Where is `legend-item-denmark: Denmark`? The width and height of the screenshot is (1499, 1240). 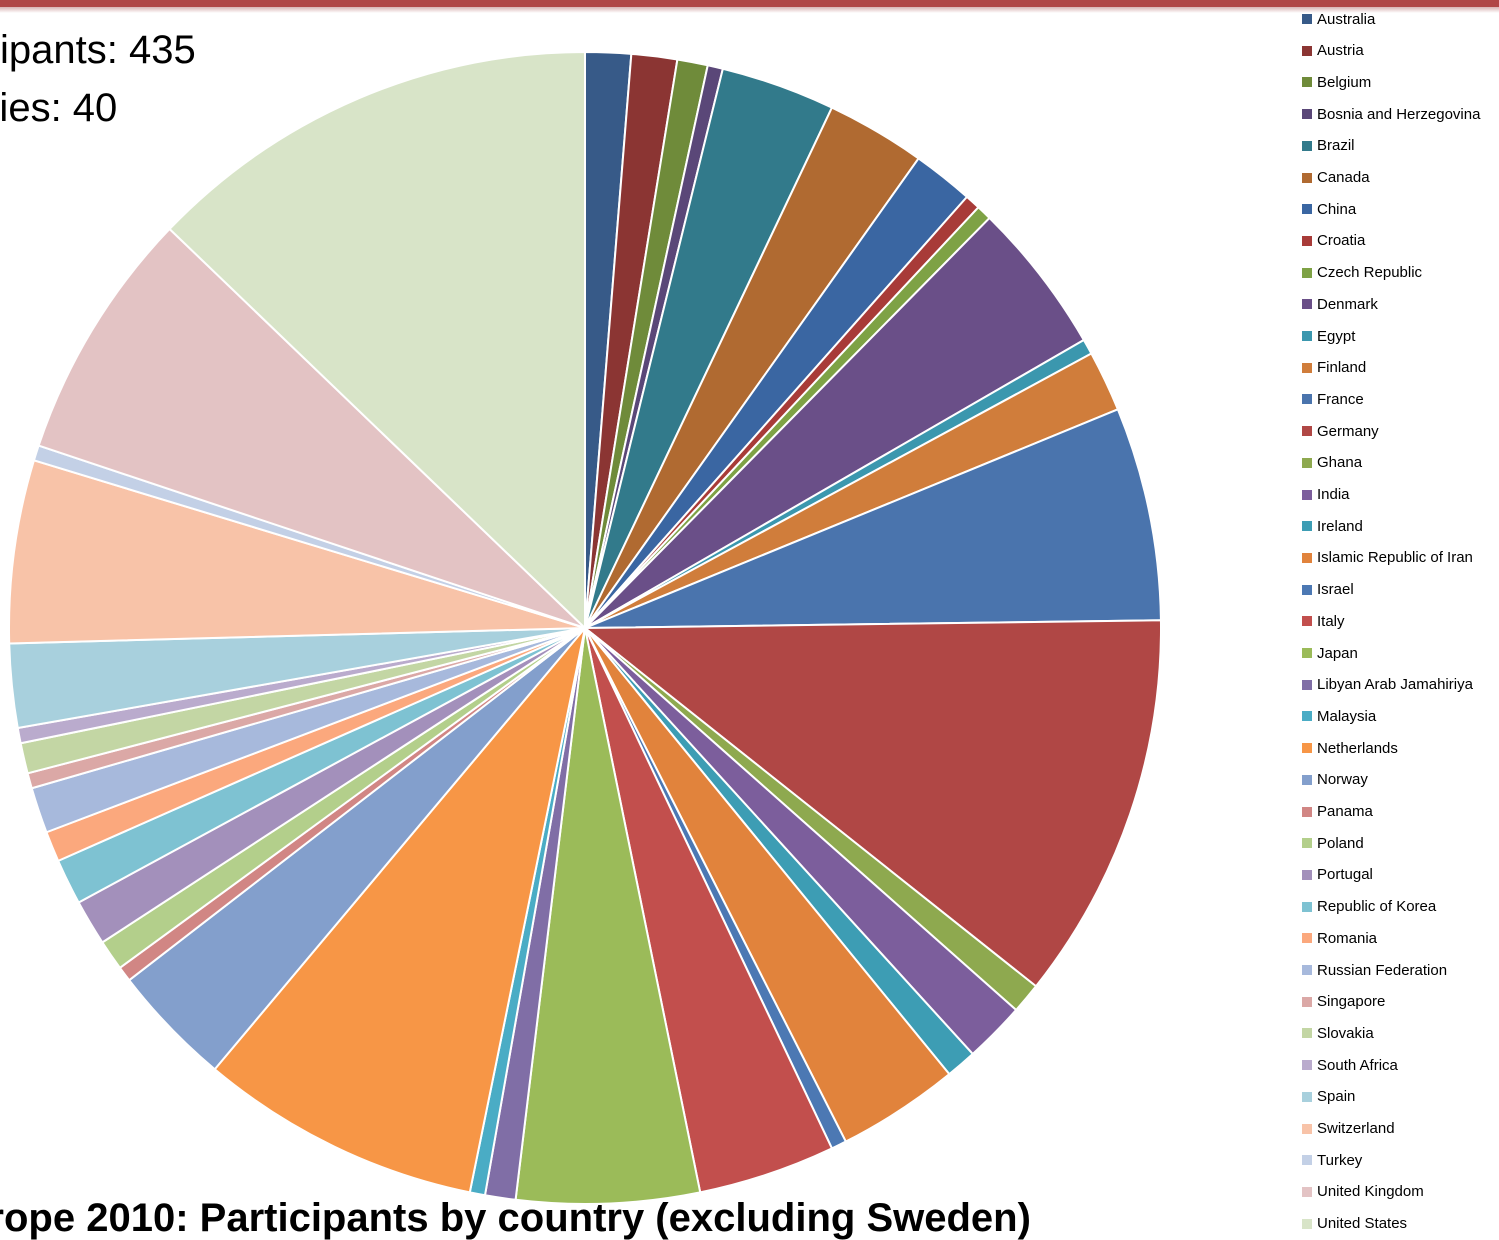
legend-item-denmark: Denmark is located at coordinates (1340, 304).